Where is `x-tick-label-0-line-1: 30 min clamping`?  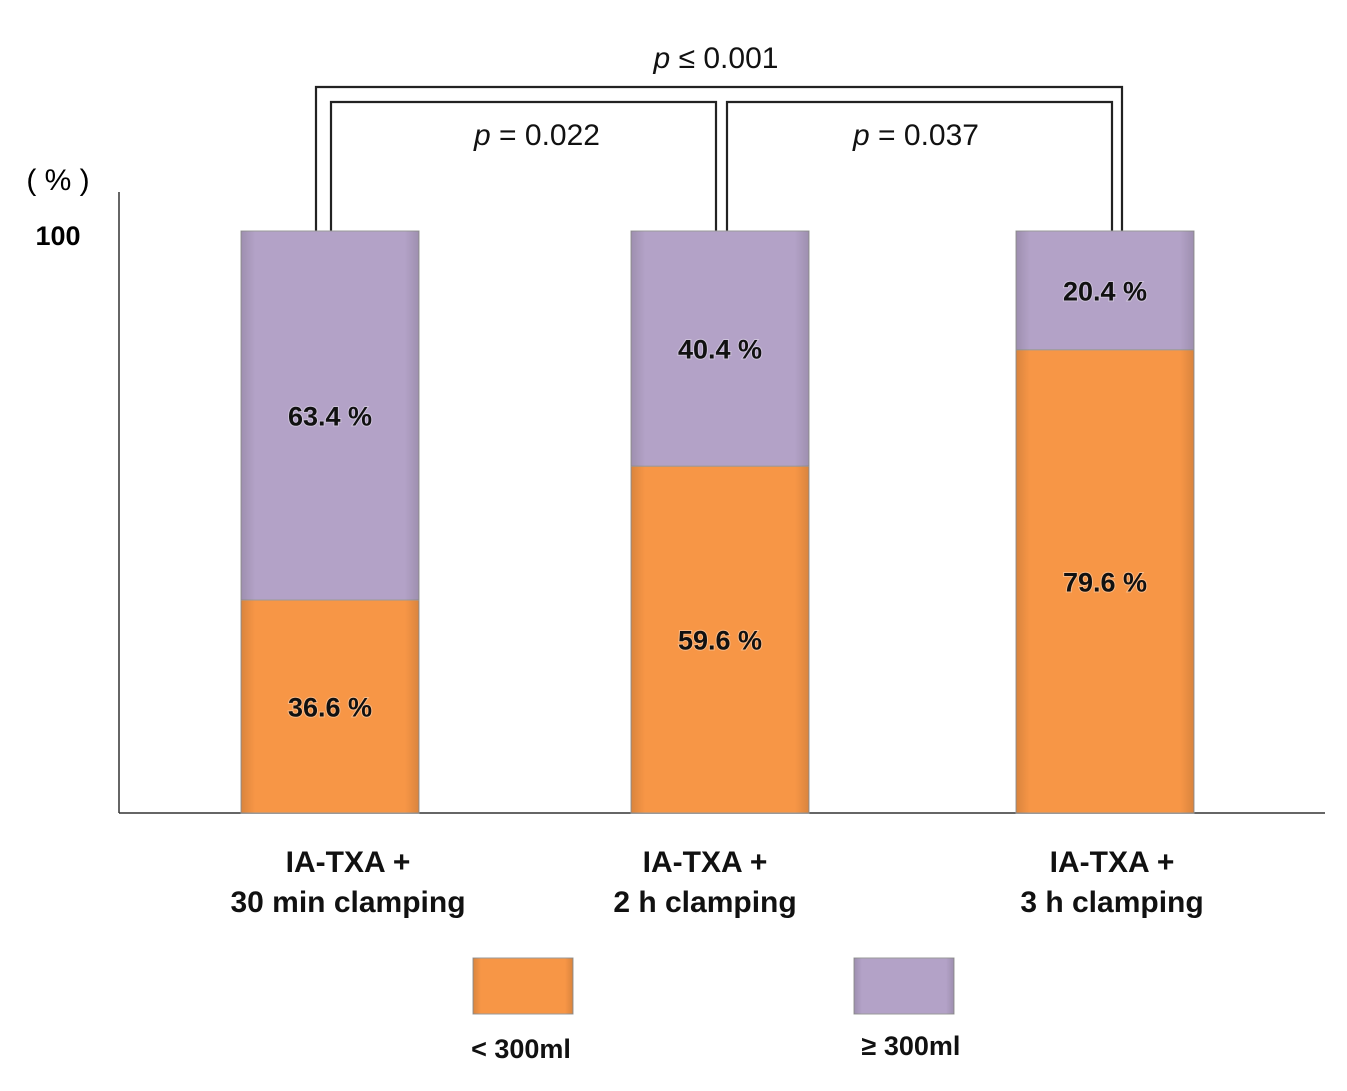
x-tick-label-0-line-1: 30 min clamping is located at coordinates (347, 902).